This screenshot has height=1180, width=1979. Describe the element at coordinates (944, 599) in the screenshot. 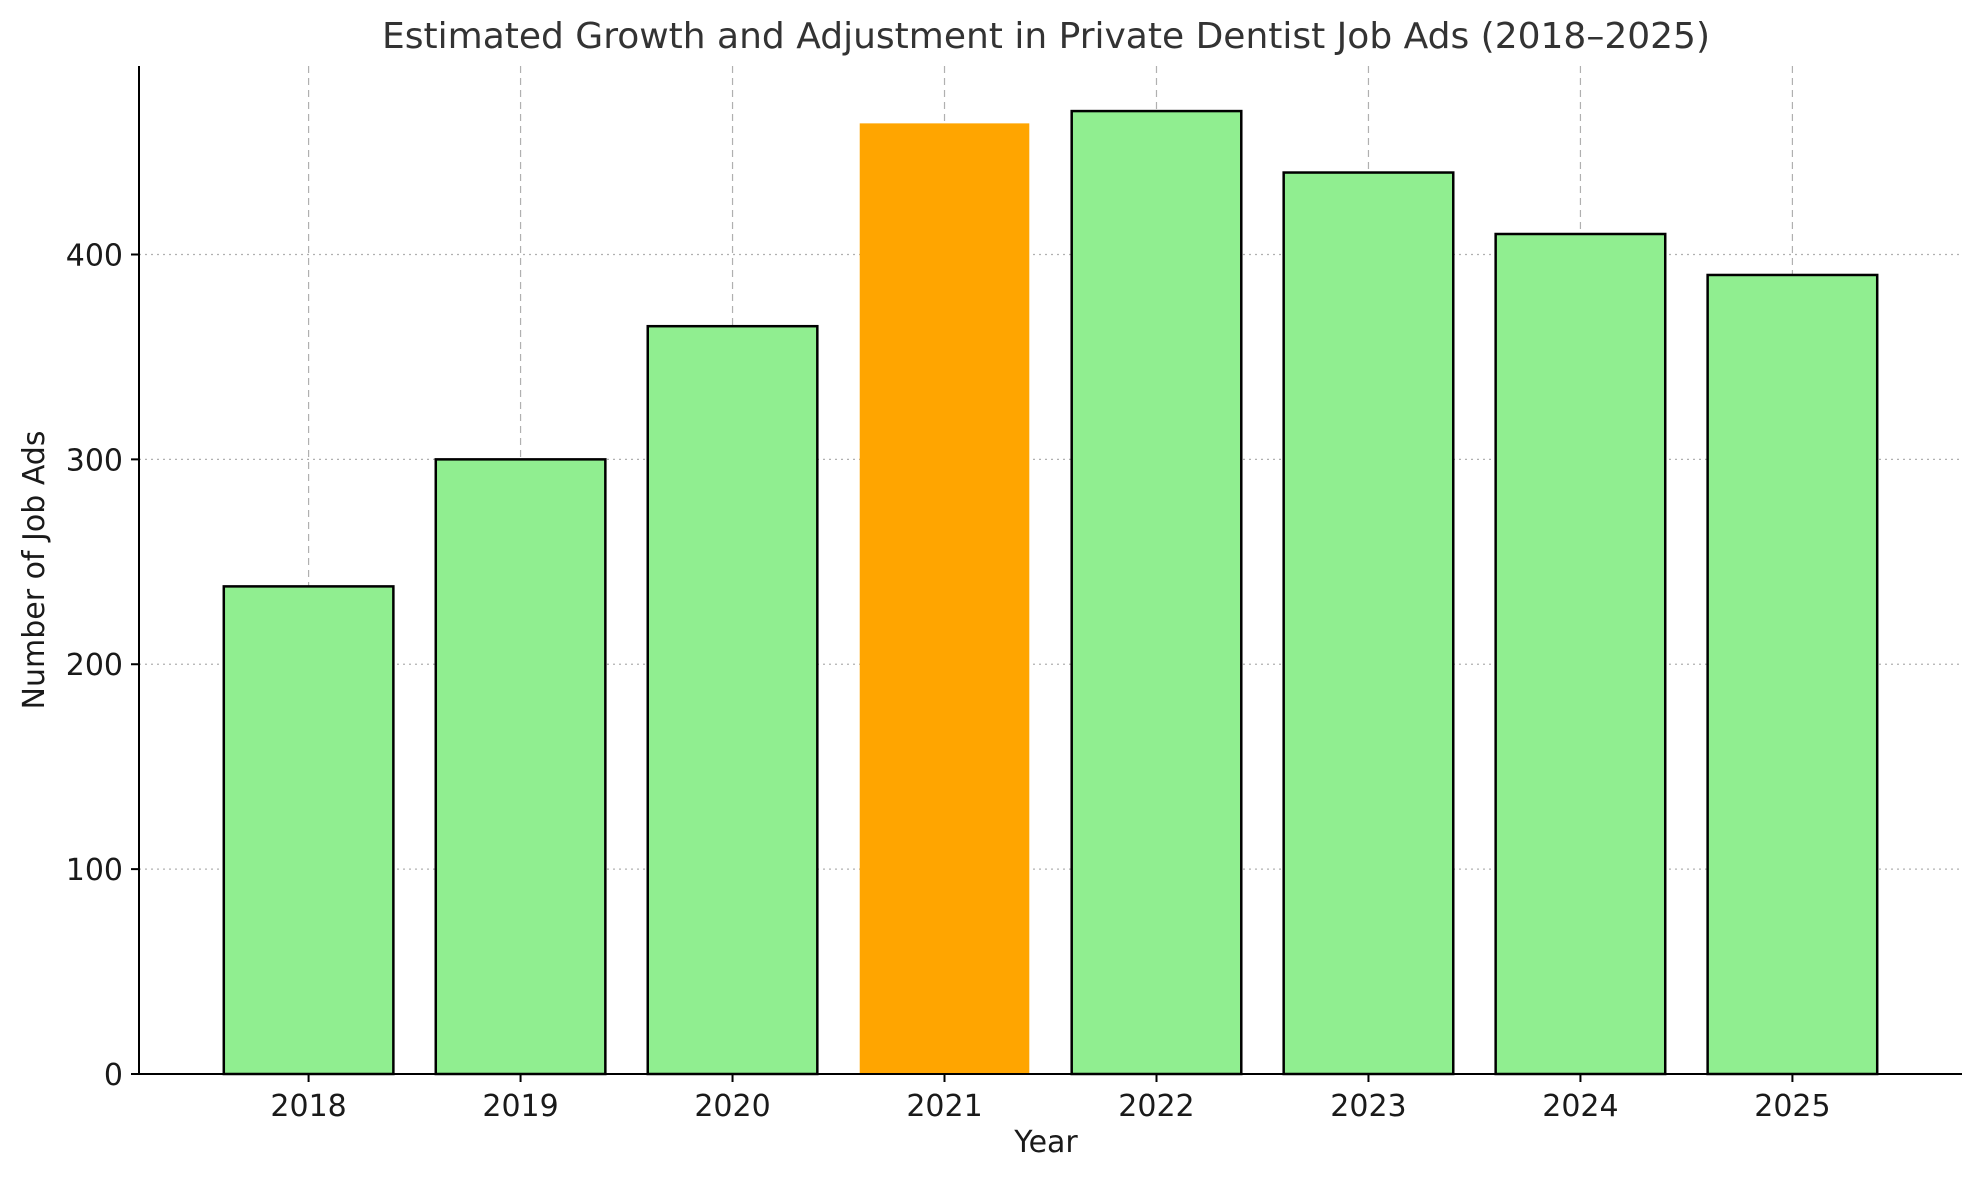

I see `bar-2021` at that location.